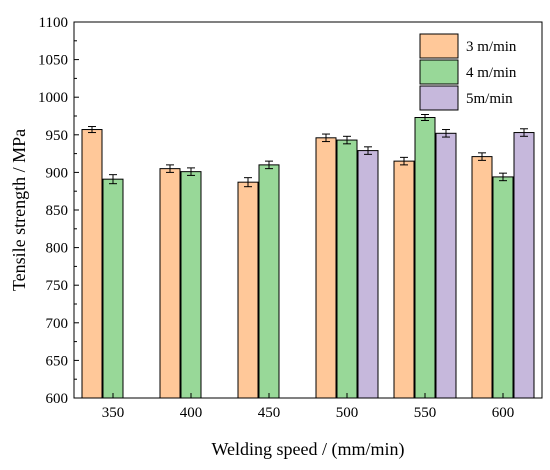  Describe the element at coordinates (57, 249) in the screenshot. I see `y-tick-label: 800` at that location.